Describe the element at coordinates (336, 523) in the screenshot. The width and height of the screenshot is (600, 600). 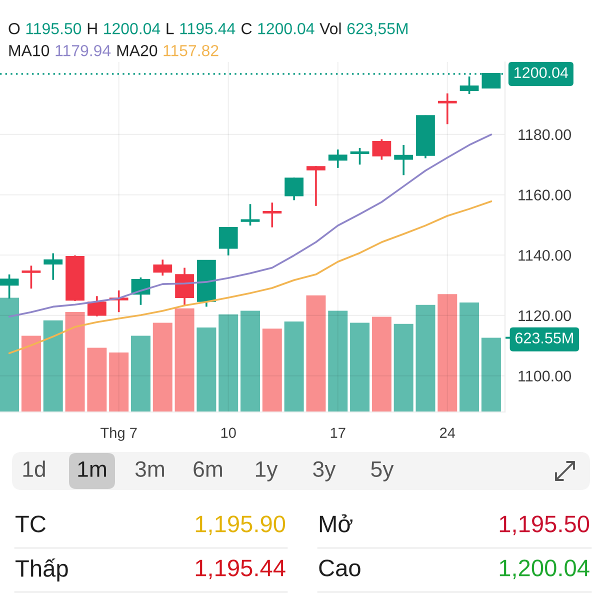
I see `text: Mở` at that location.